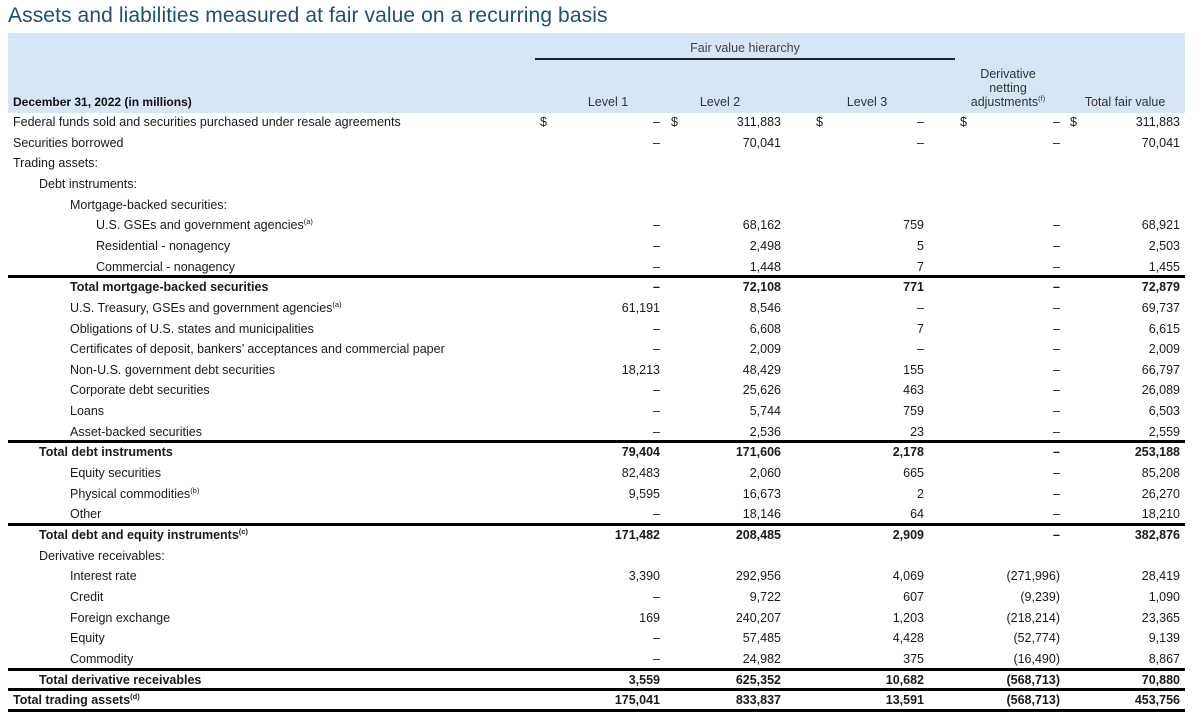  What do you see at coordinates (1164, 266) in the screenshot?
I see `cell-l5: 1,455` at bounding box center [1164, 266].